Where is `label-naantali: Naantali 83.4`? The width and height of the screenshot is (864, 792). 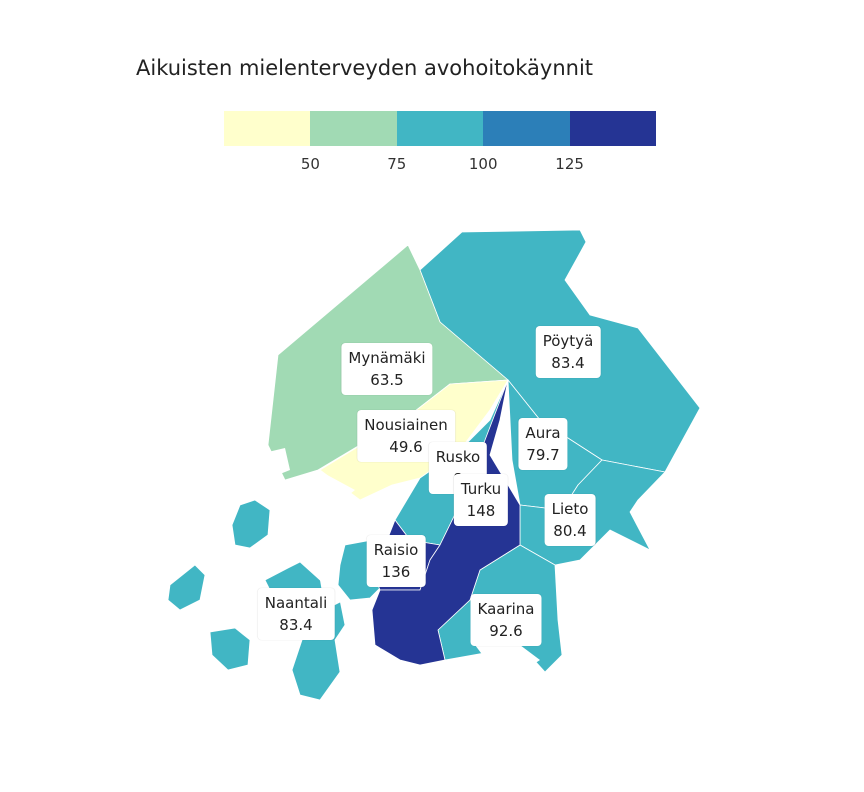
label-naantali: Naantali 83.4 is located at coordinates (296, 614).